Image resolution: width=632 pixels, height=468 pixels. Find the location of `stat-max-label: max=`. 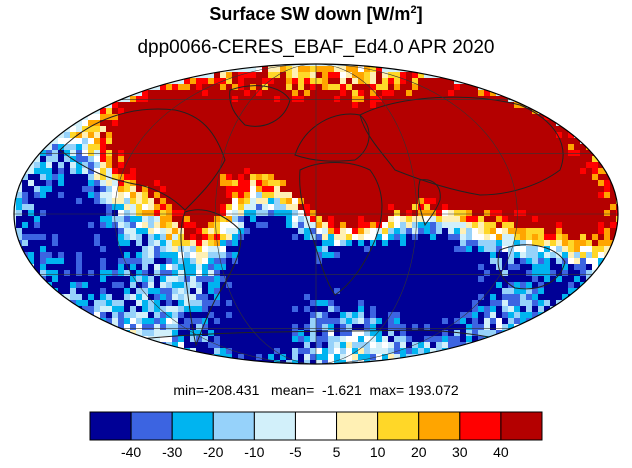

stat-max-label: max= is located at coordinates (387, 390).